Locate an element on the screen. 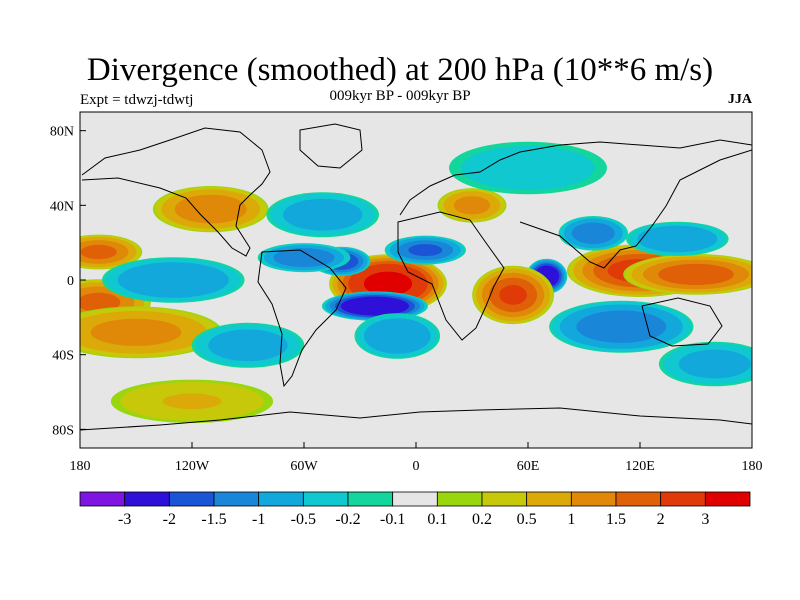  coast-south-america is located at coordinates (302, 318).